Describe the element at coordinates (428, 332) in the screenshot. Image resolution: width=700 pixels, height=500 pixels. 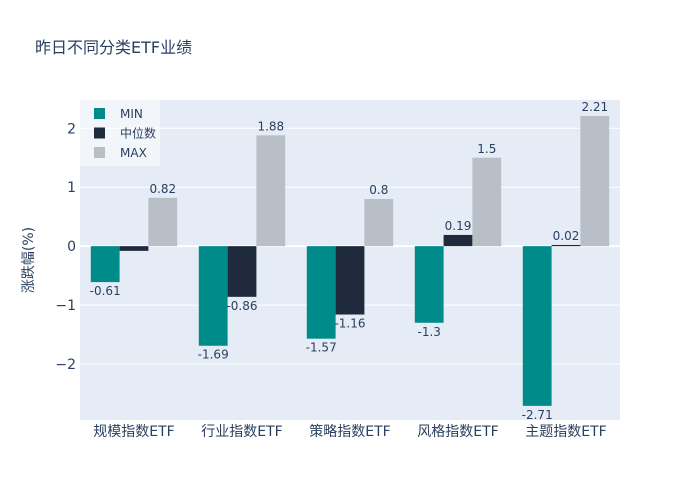
I see `data-label: -1.3` at that location.